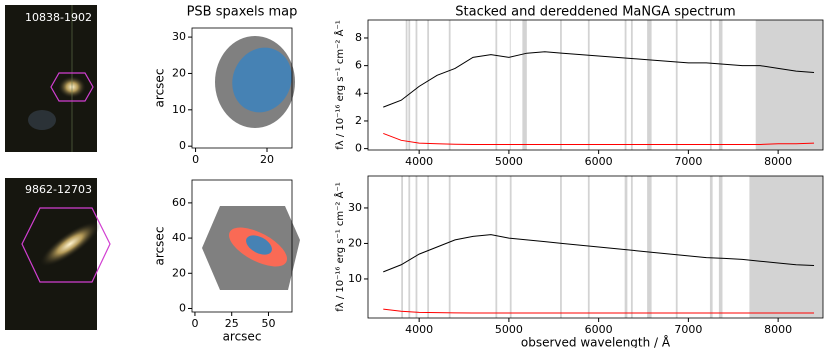  What do you see at coordinates (242, 12) in the screenshot?
I see `chart-title: PSB spaxels map` at bounding box center [242, 12].